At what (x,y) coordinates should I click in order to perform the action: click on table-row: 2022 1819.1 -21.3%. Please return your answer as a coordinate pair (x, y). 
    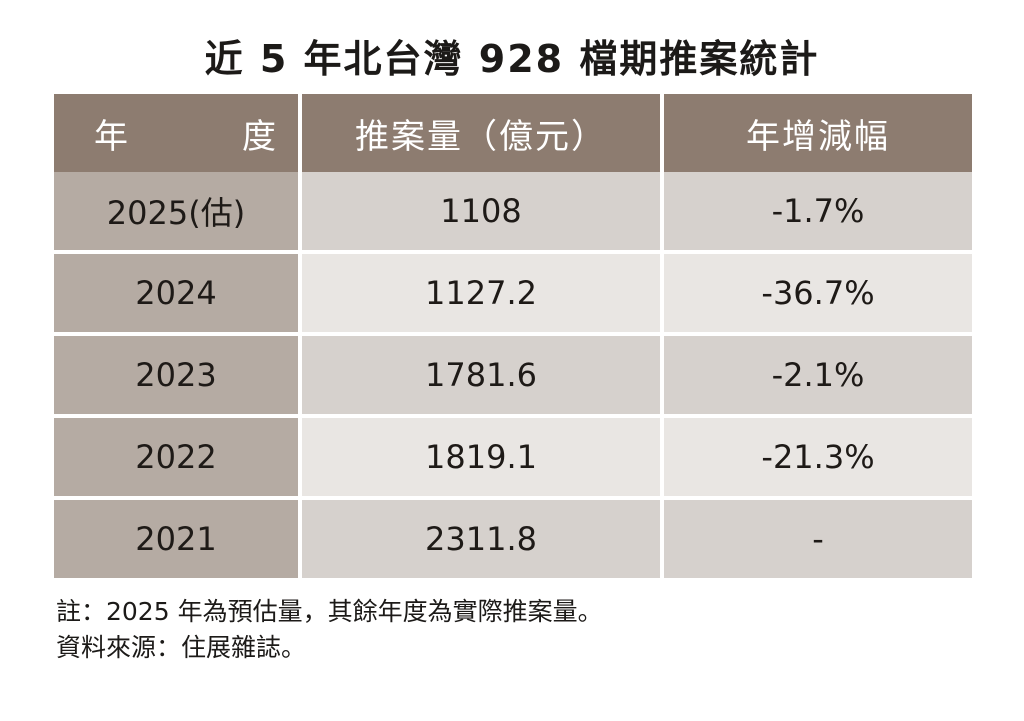
    Looking at the image, I should click on (513, 459).